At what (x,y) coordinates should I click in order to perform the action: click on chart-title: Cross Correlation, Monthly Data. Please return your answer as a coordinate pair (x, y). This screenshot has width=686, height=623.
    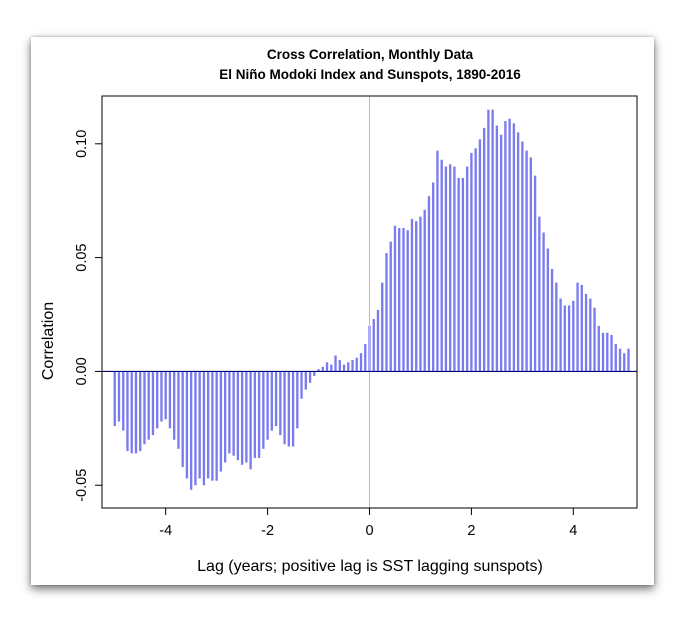
    Looking at the image, I should click on (370, 54).